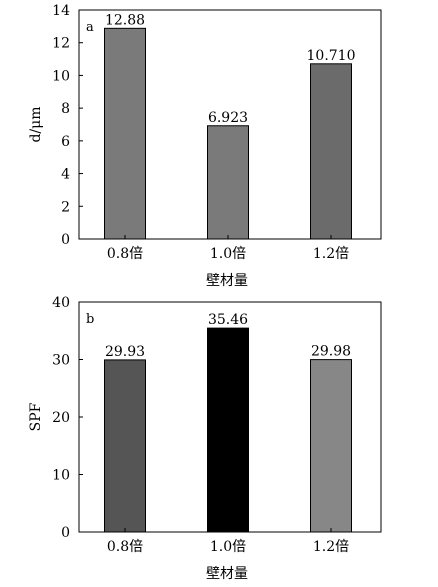 This screenshot has width=438, height=587. I want to click on panel-letter: b, so click(90, 319).